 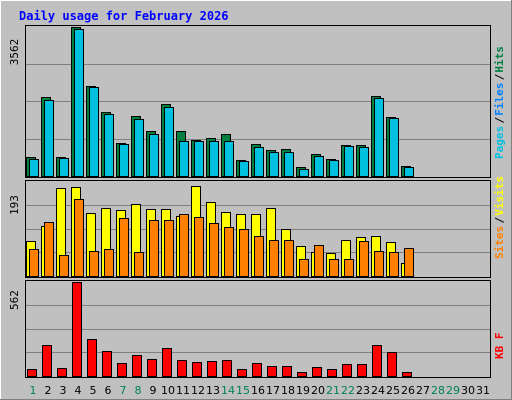 What do you see at coordinates (333, 390) in the screenshot?
I see `x-tick-label-day-21: 21` at bounding box center [333, 390].